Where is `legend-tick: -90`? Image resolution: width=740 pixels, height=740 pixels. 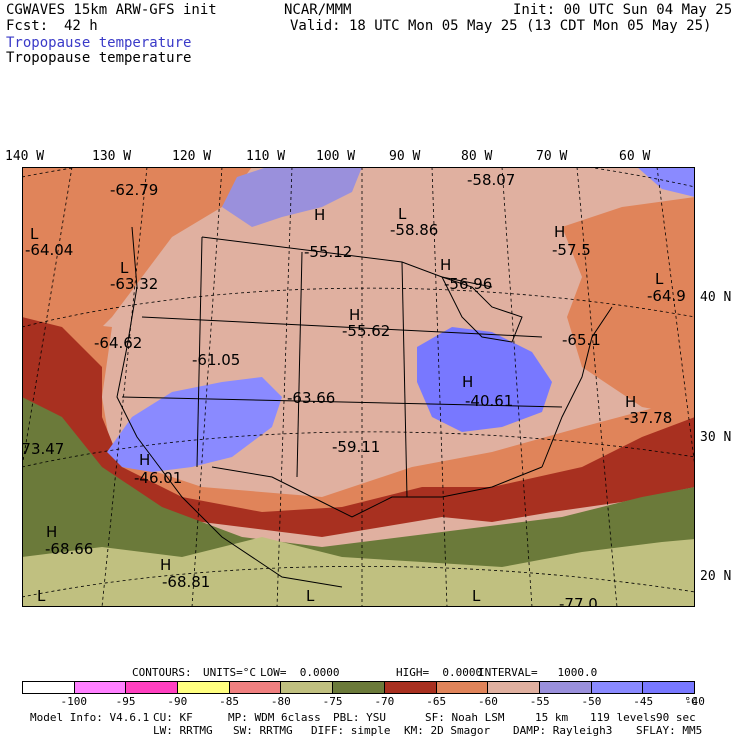 legend-tick: -90 is located at coordinates (177, 701).